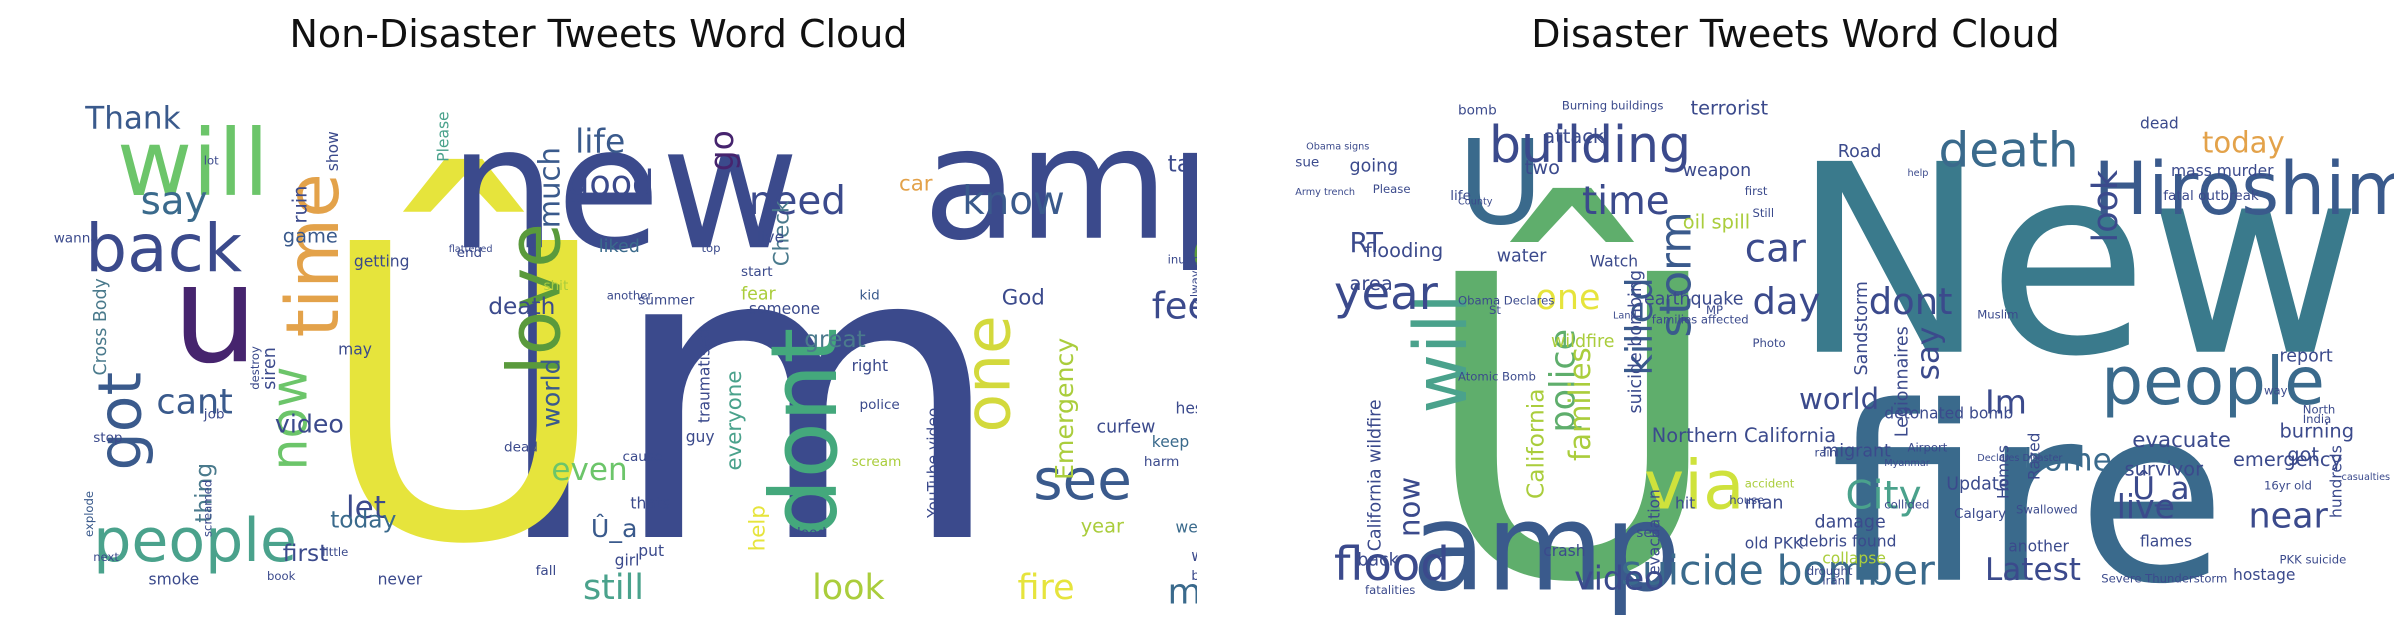 This screenshot has width=2394, height=620. Describe the element at coordinates (1685, 504) in the screenshot. I see `word-hit-79: hit` at that location.